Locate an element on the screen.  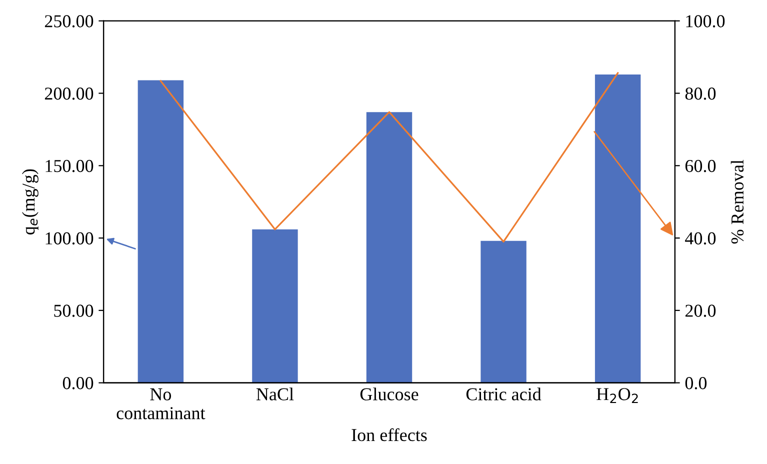
y2-tick-label: 0.0 is located at coordinates (696, 383).